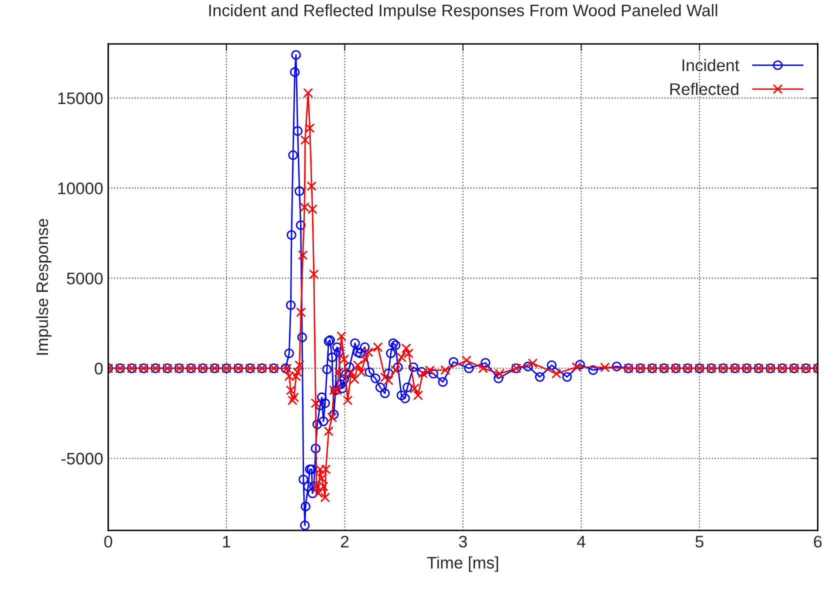  What do you see at coordinates (462, 564) in the screenshot?
I see `x-axis-title: Time [ms]` at bounding box center [462, 564].